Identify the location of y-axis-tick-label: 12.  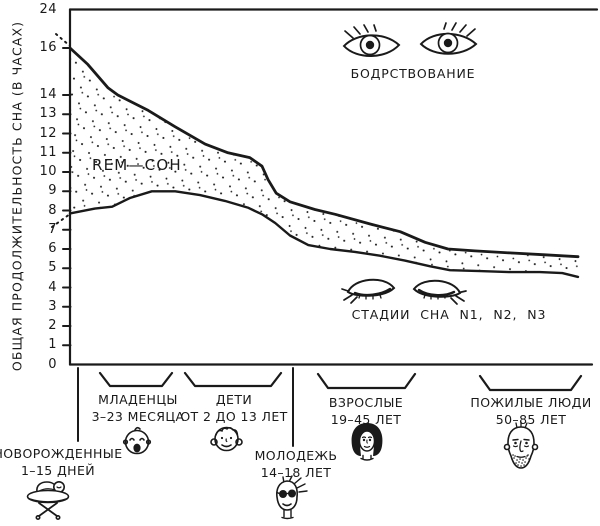
(48, 133).